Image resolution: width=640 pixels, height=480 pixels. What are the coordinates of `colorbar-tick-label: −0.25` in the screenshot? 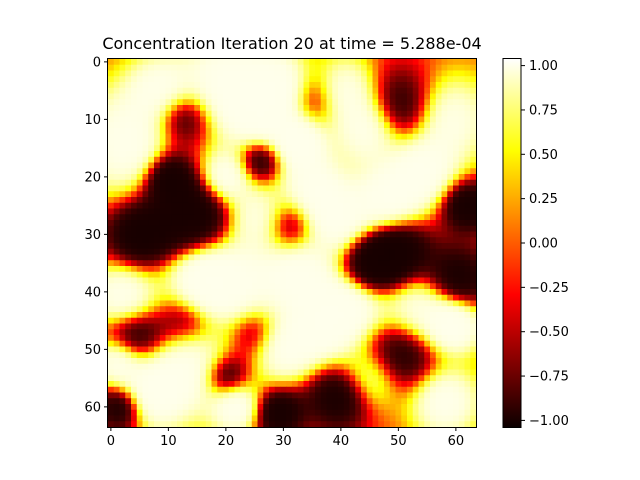 It's located at (549, 288).